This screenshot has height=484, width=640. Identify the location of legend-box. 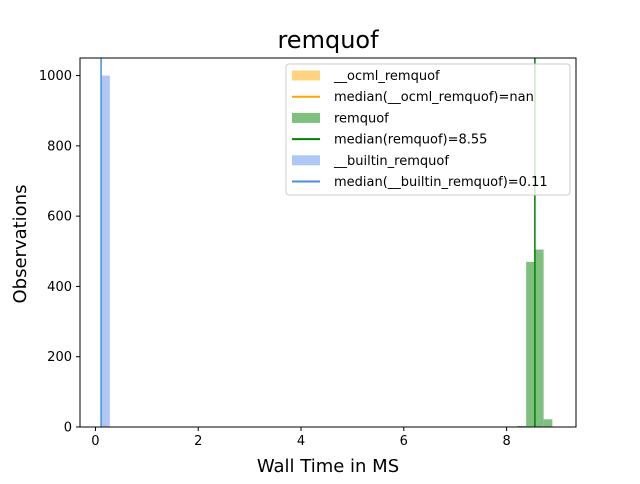
(428, 129).